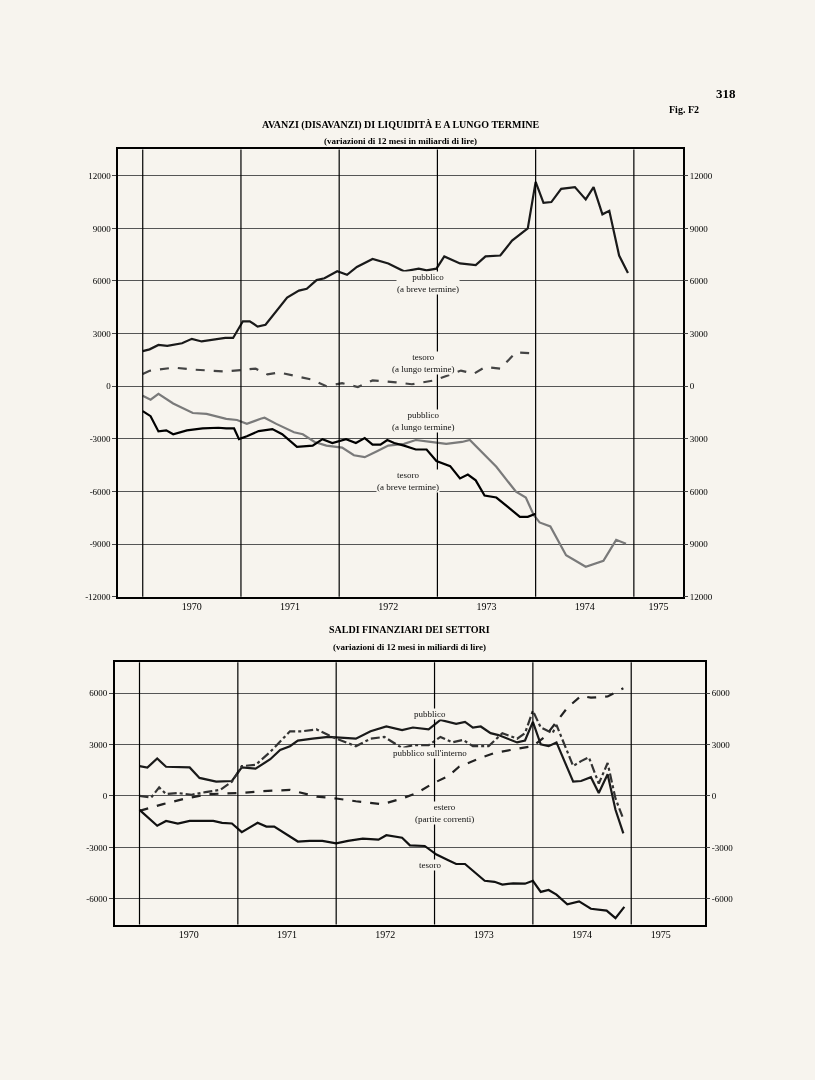 This screenshot has height=1080, width=815. What do you see at coordinates (401, 125) in the screenshot?
I see `chart-title: AVANZI (DISAVANZI) DI LIQUIDITÀ E A LUNGO TERMINE` at bounding box center [401, 125].